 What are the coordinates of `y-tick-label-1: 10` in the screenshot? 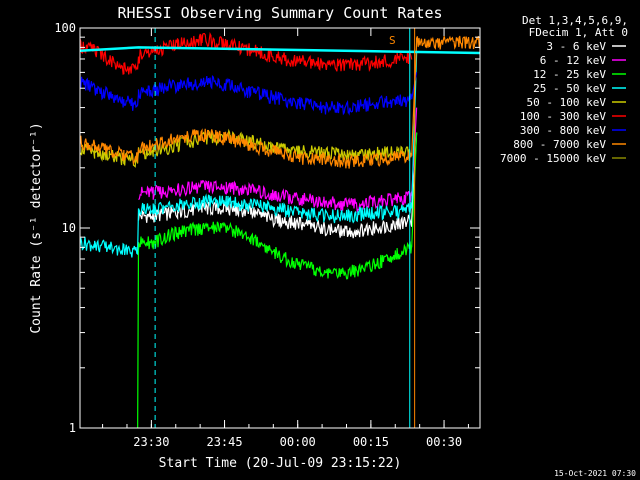 It's located at (69, 228).